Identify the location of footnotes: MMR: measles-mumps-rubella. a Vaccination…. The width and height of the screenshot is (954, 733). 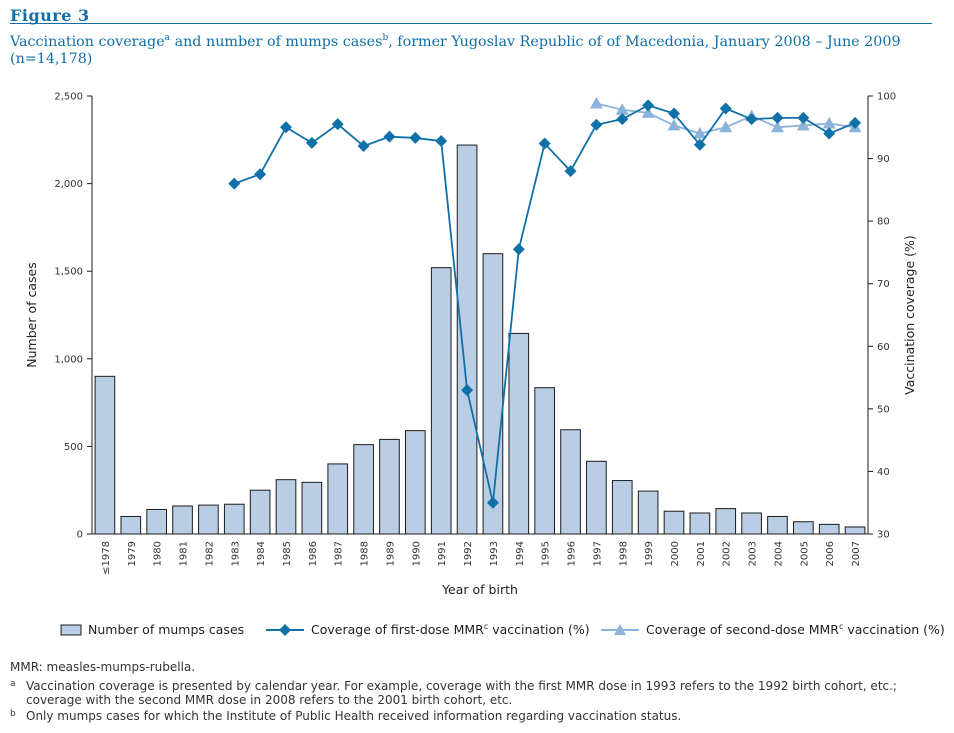
(475, 692).